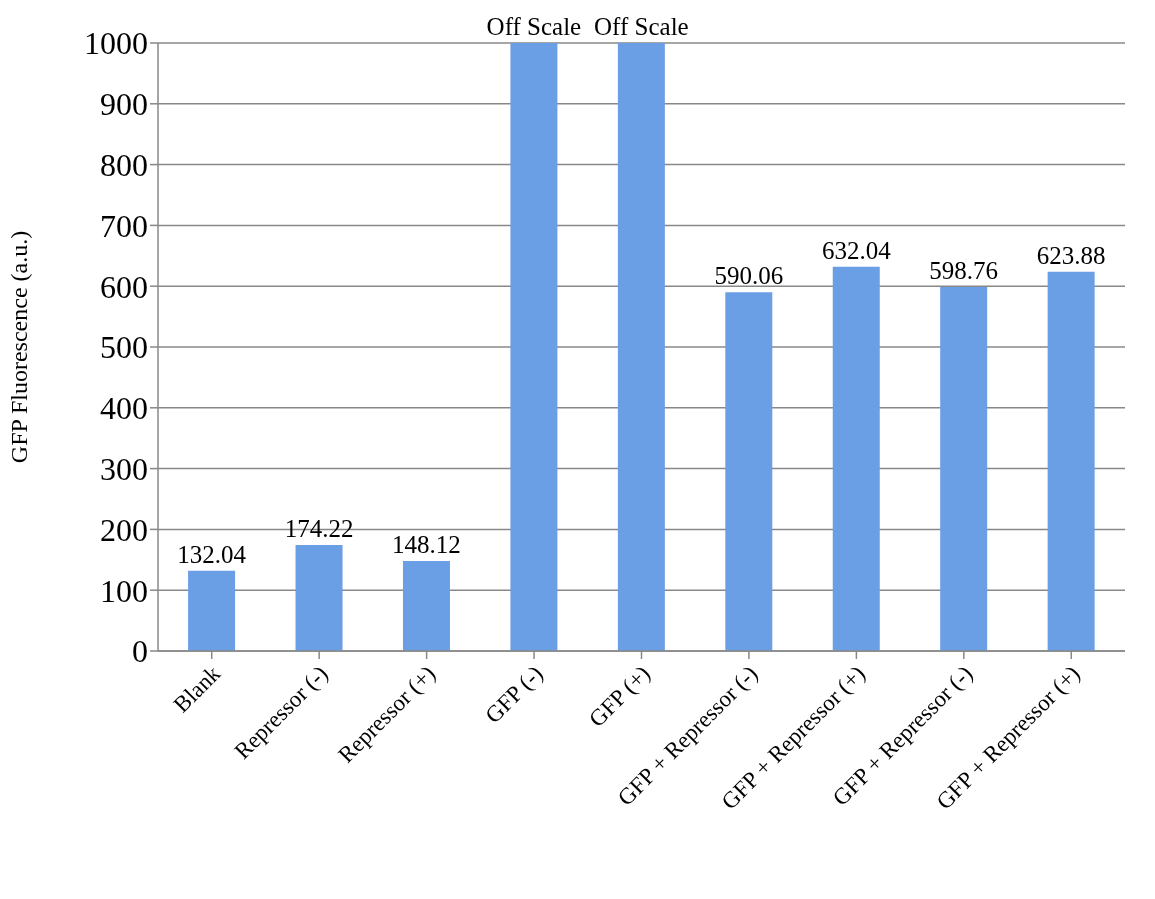 The image size is (1155, 899). I want to click on y-tick-label: 0, so click(140, 651).